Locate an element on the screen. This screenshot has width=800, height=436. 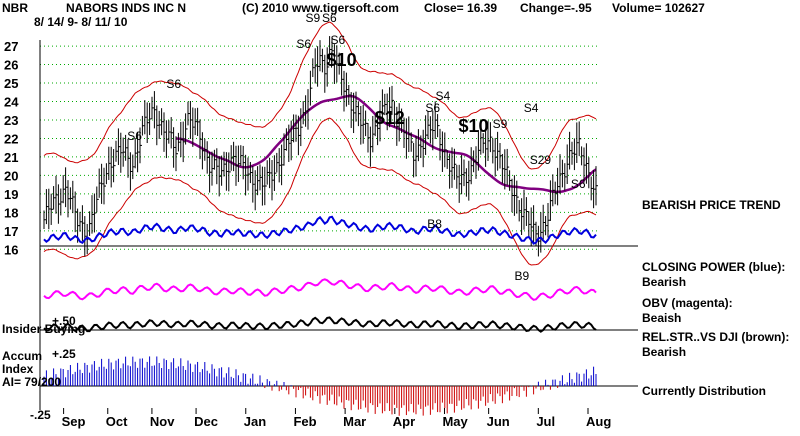
month-label: Sep is located at coordinates (74, 421).